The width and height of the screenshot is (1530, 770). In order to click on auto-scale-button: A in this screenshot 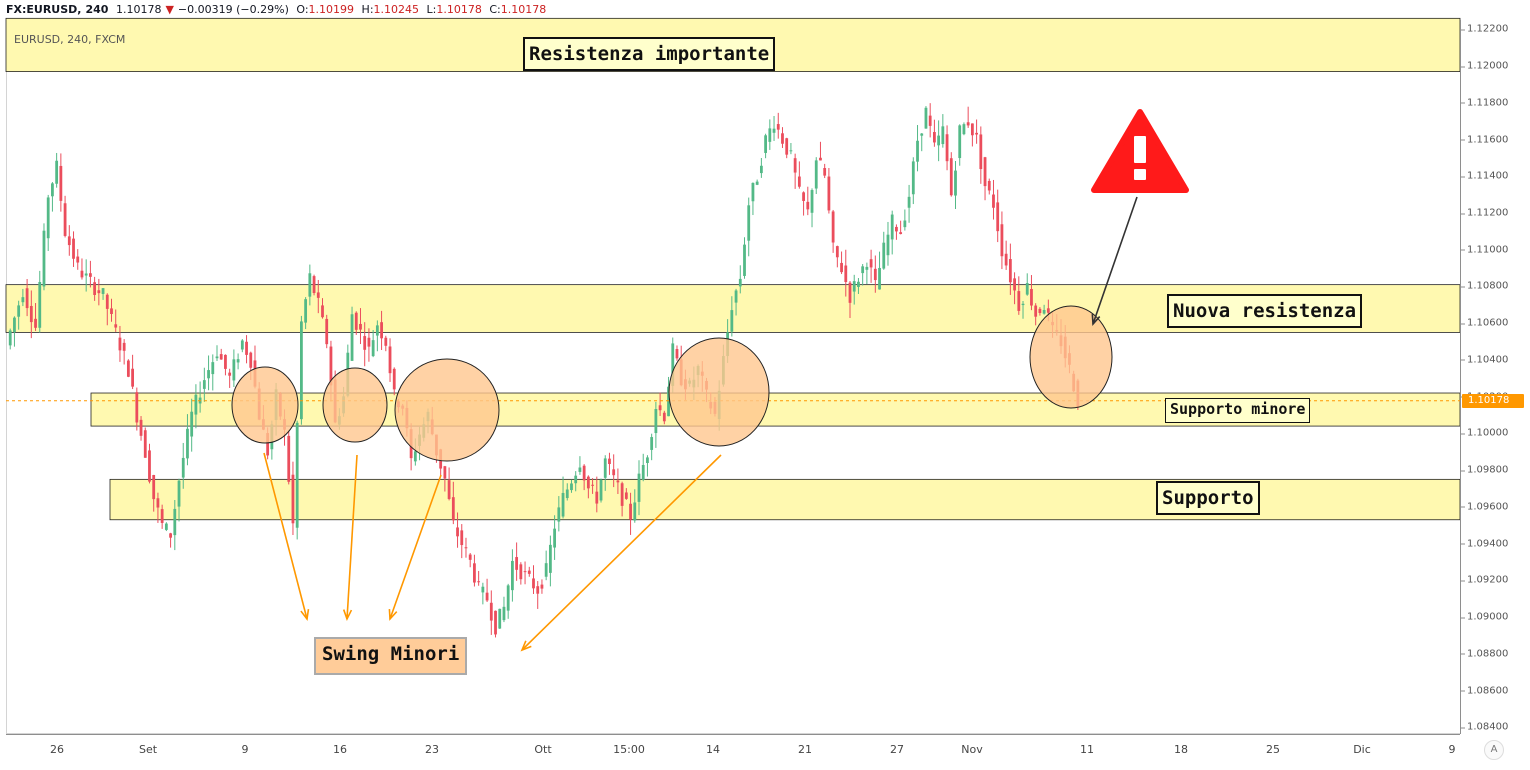, I will do `click(1494, 750)`.